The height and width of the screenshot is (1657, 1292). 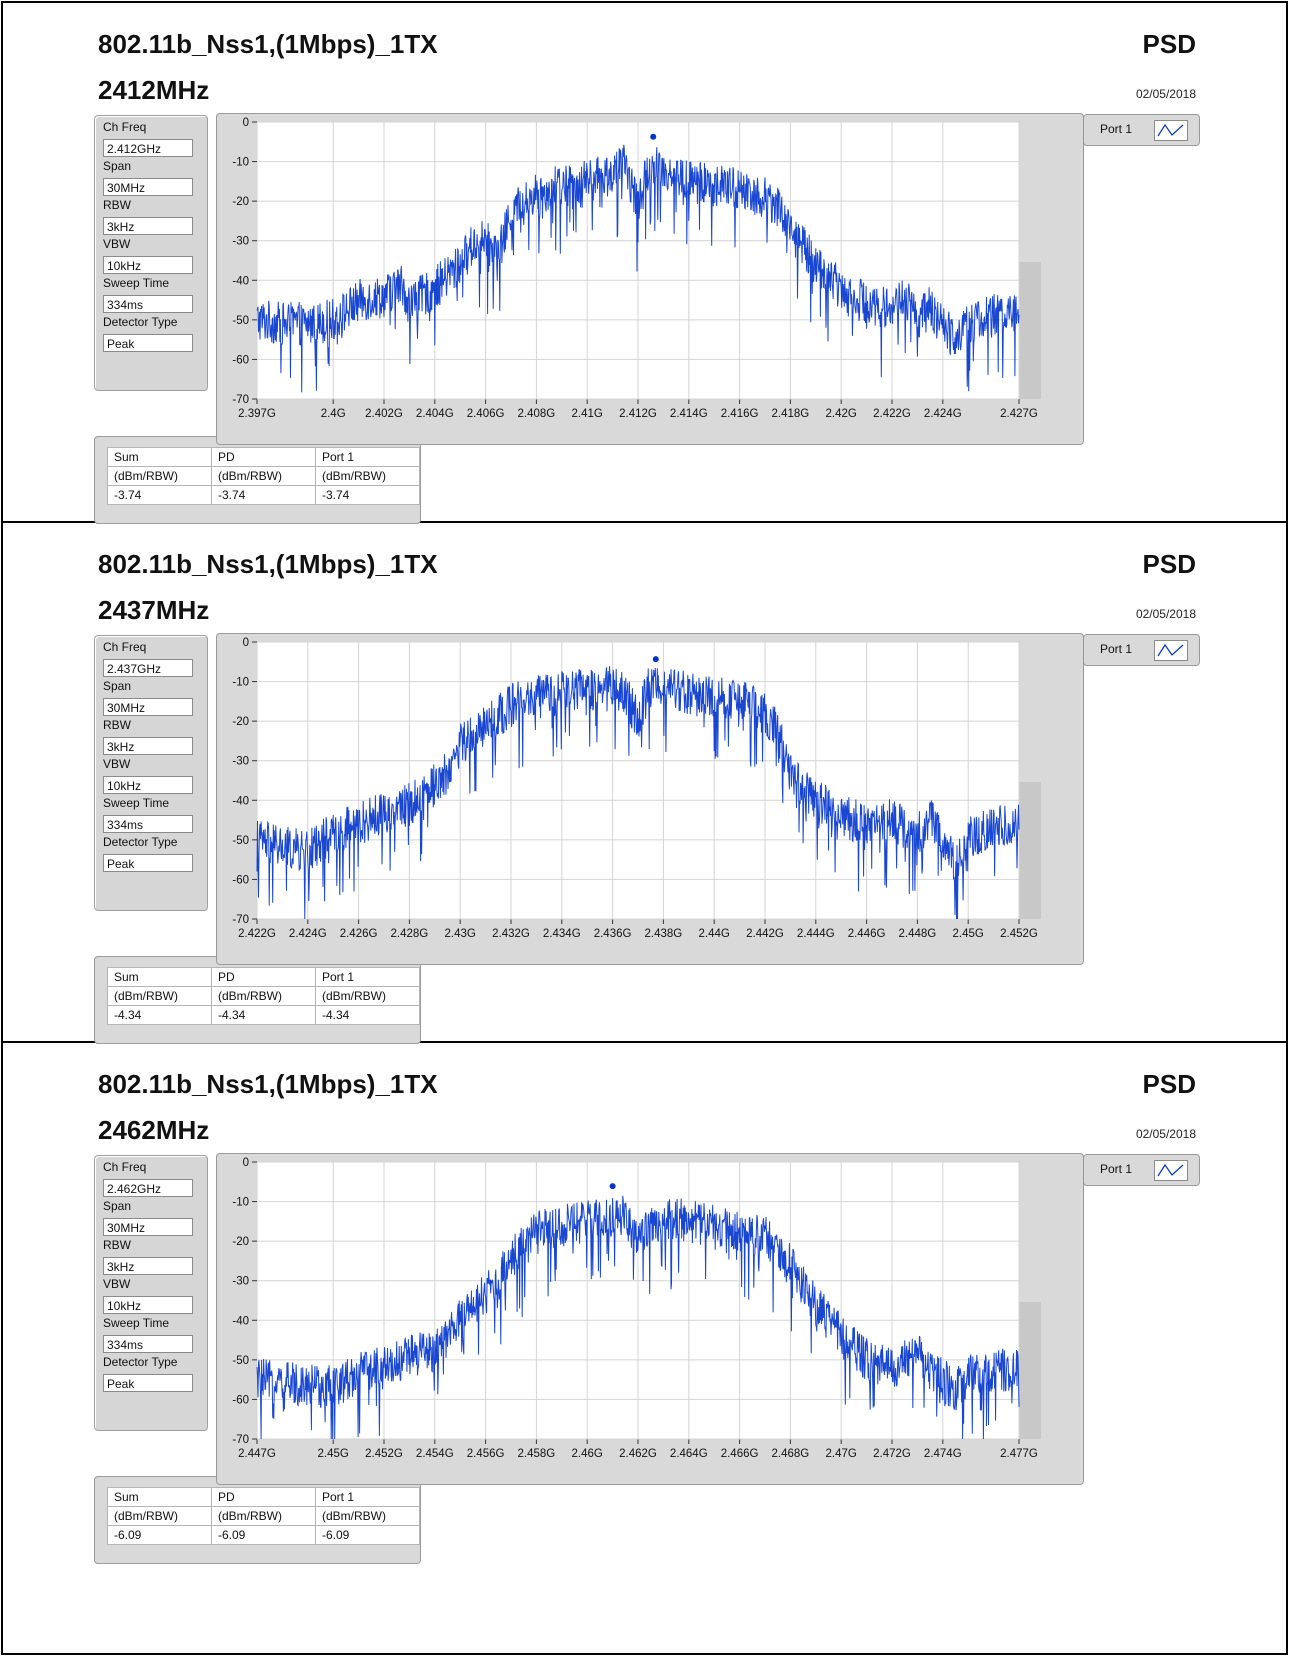 What do you see at coordinates (240, 281) in the screenshot?
I see `y-tick-label: -40` at bounding box center [240, 281].